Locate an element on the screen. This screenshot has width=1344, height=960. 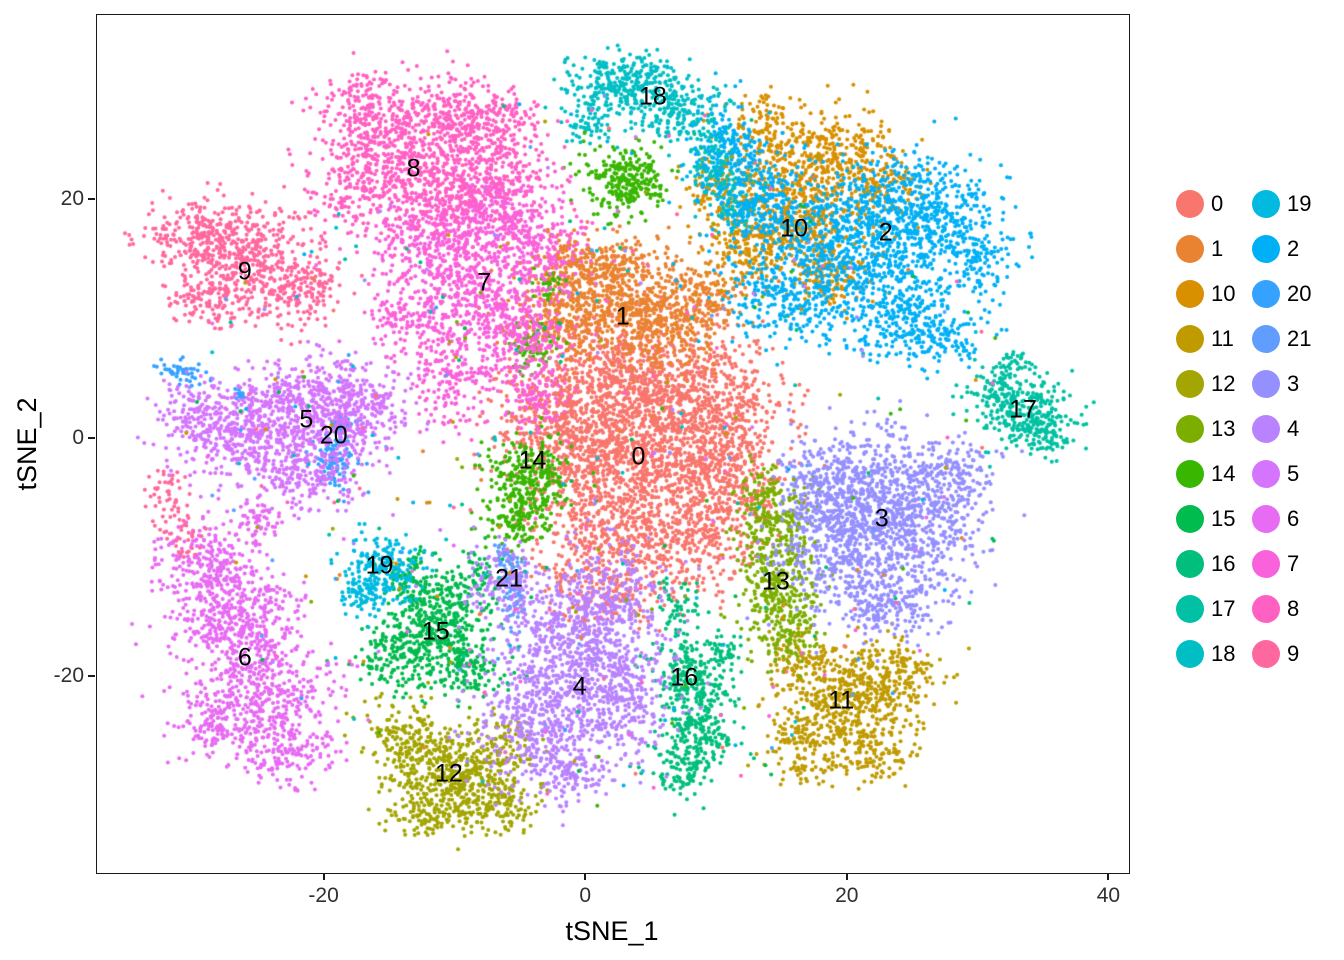
y-tick-label: 0 is located at coordinates (78, 437).